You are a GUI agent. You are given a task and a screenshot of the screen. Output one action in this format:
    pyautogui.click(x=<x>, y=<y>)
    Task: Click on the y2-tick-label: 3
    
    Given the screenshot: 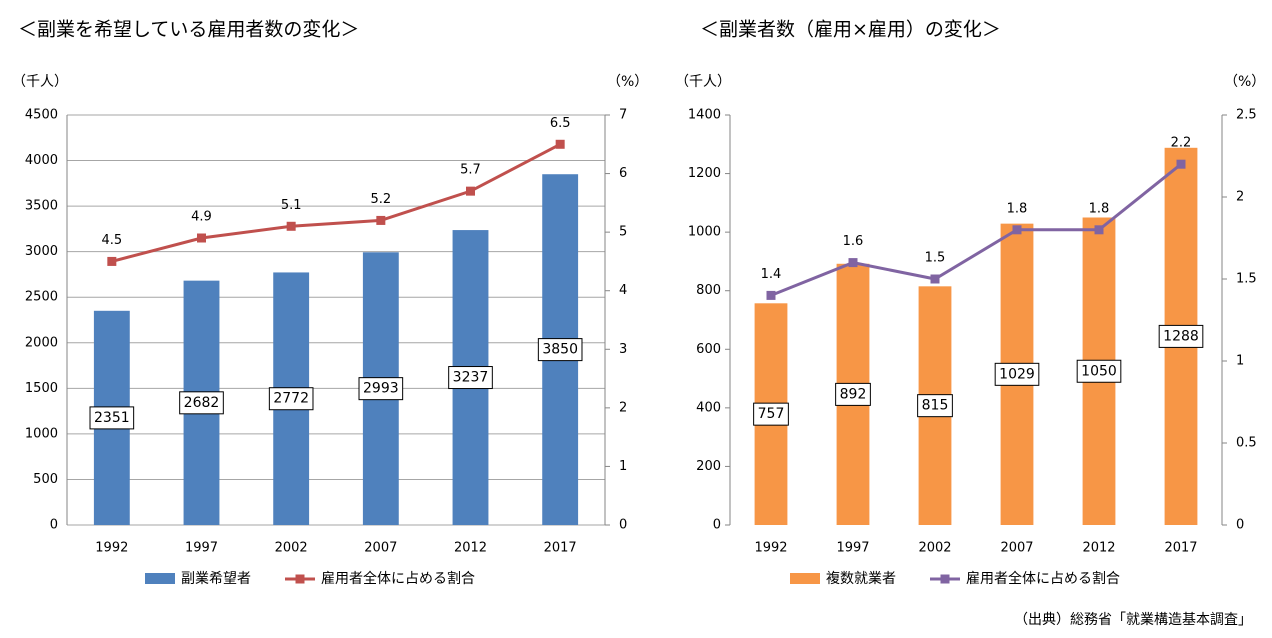 What is the action you would take?
    pyautogui.click(x=623, y=349)
    